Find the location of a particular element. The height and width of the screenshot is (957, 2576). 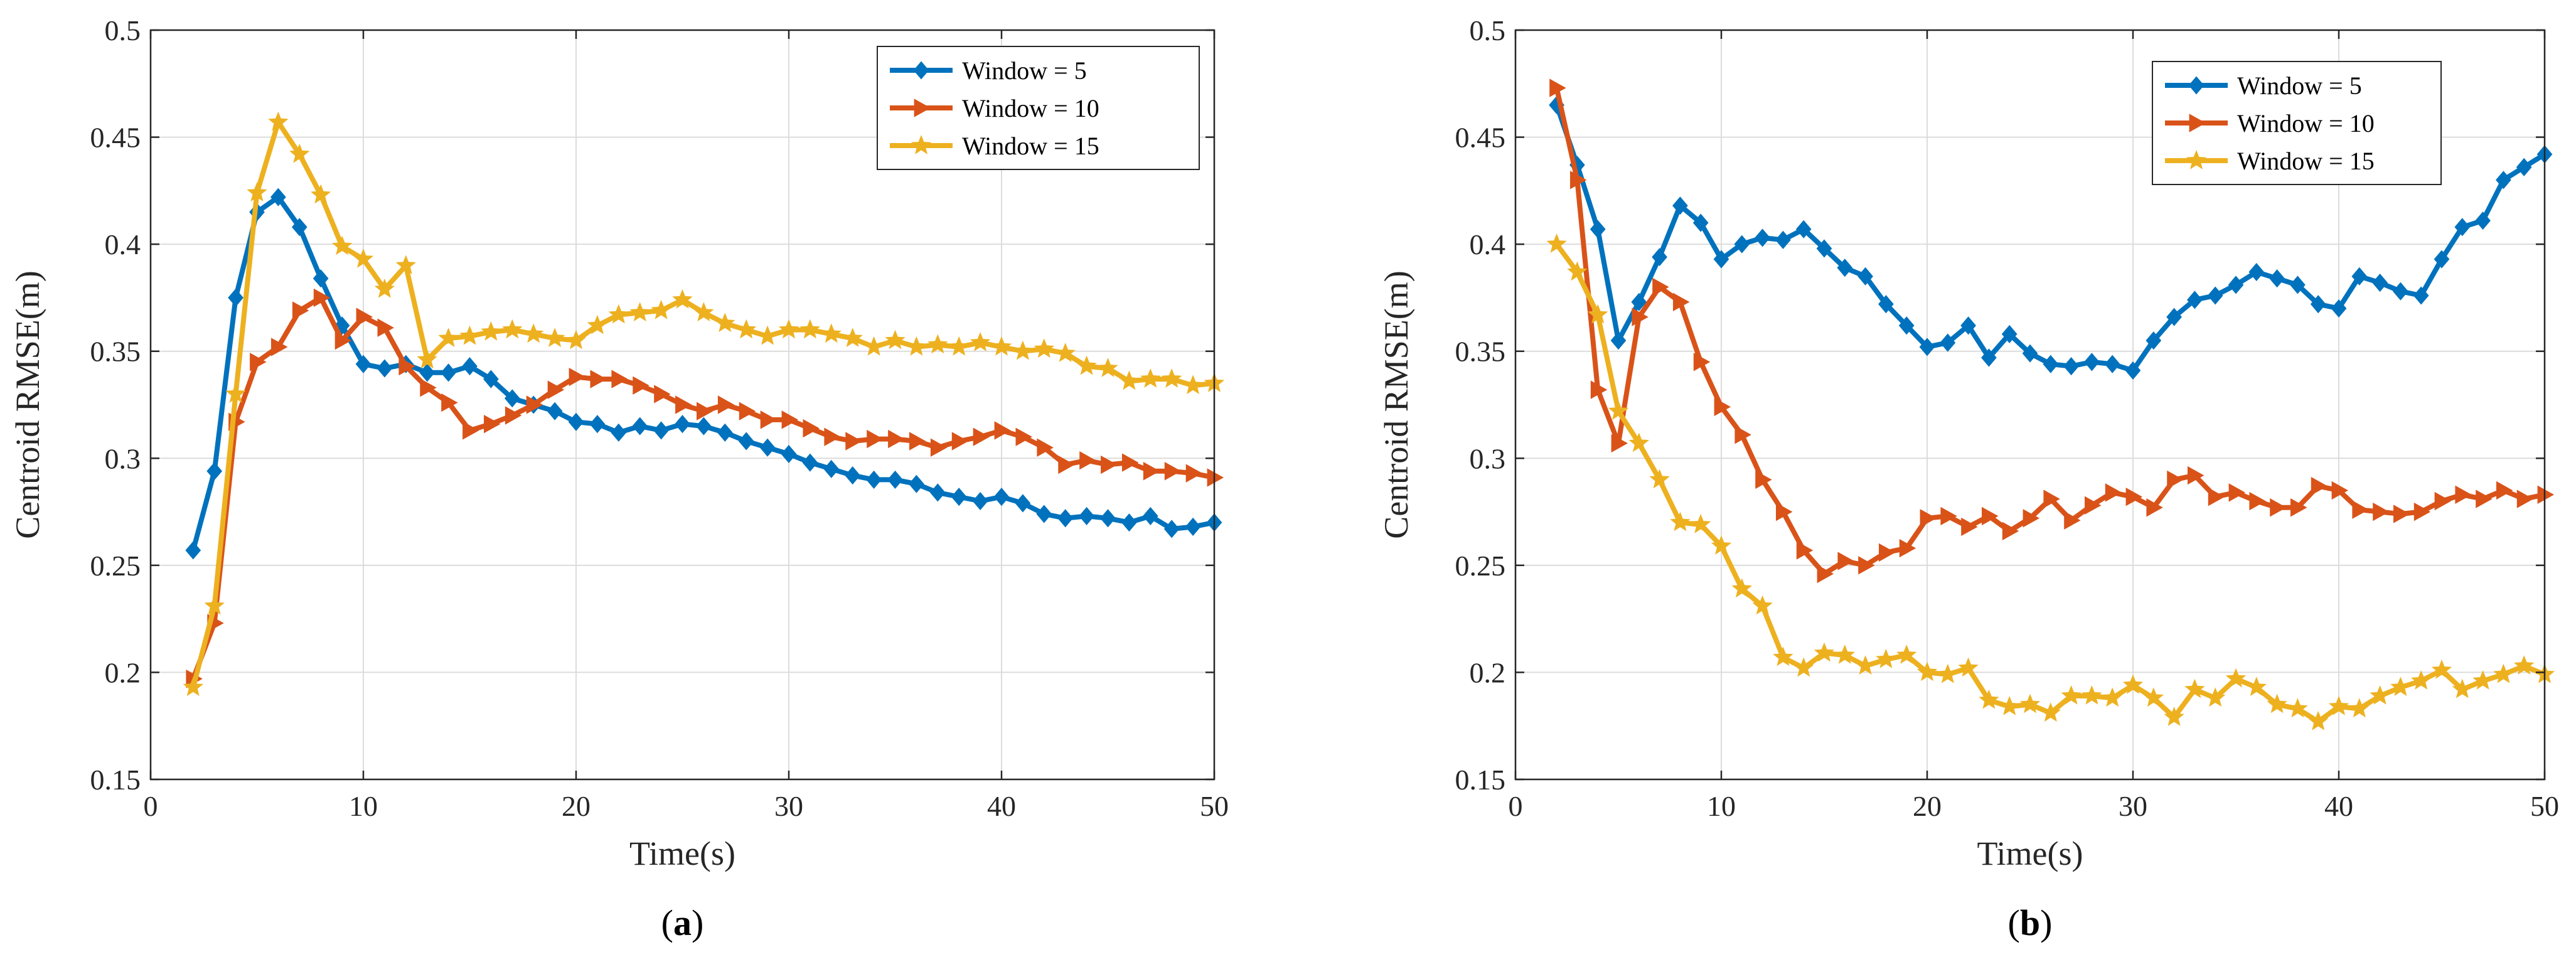

x-tick-label: 30 is located at coordinates (2133, 806).